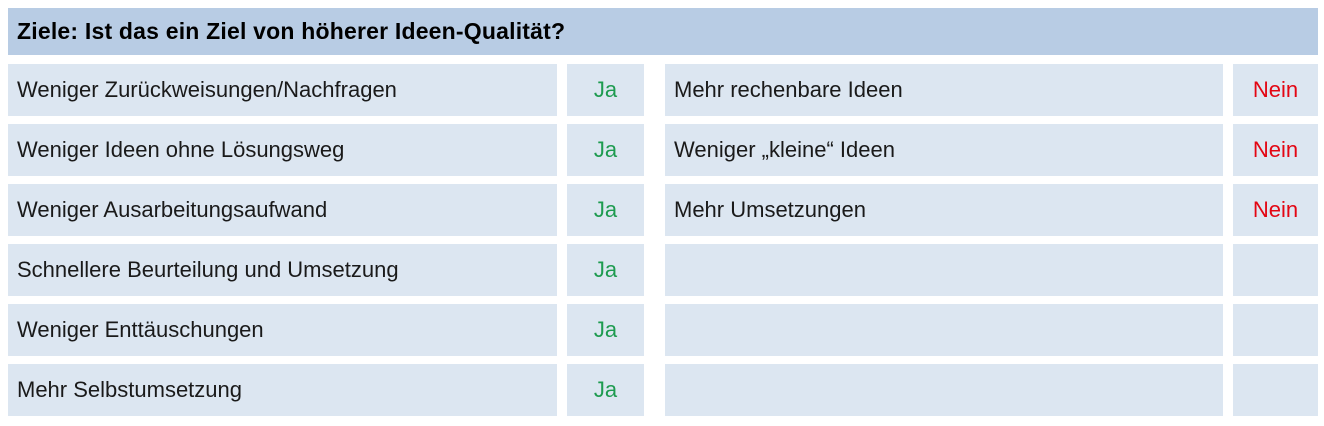 This screenshot has height=426, width=1324. Describe the element at coordinates (944, 90) in the screenshot. I see `goal-label: Mehr rechenbare Ideen` at that location.